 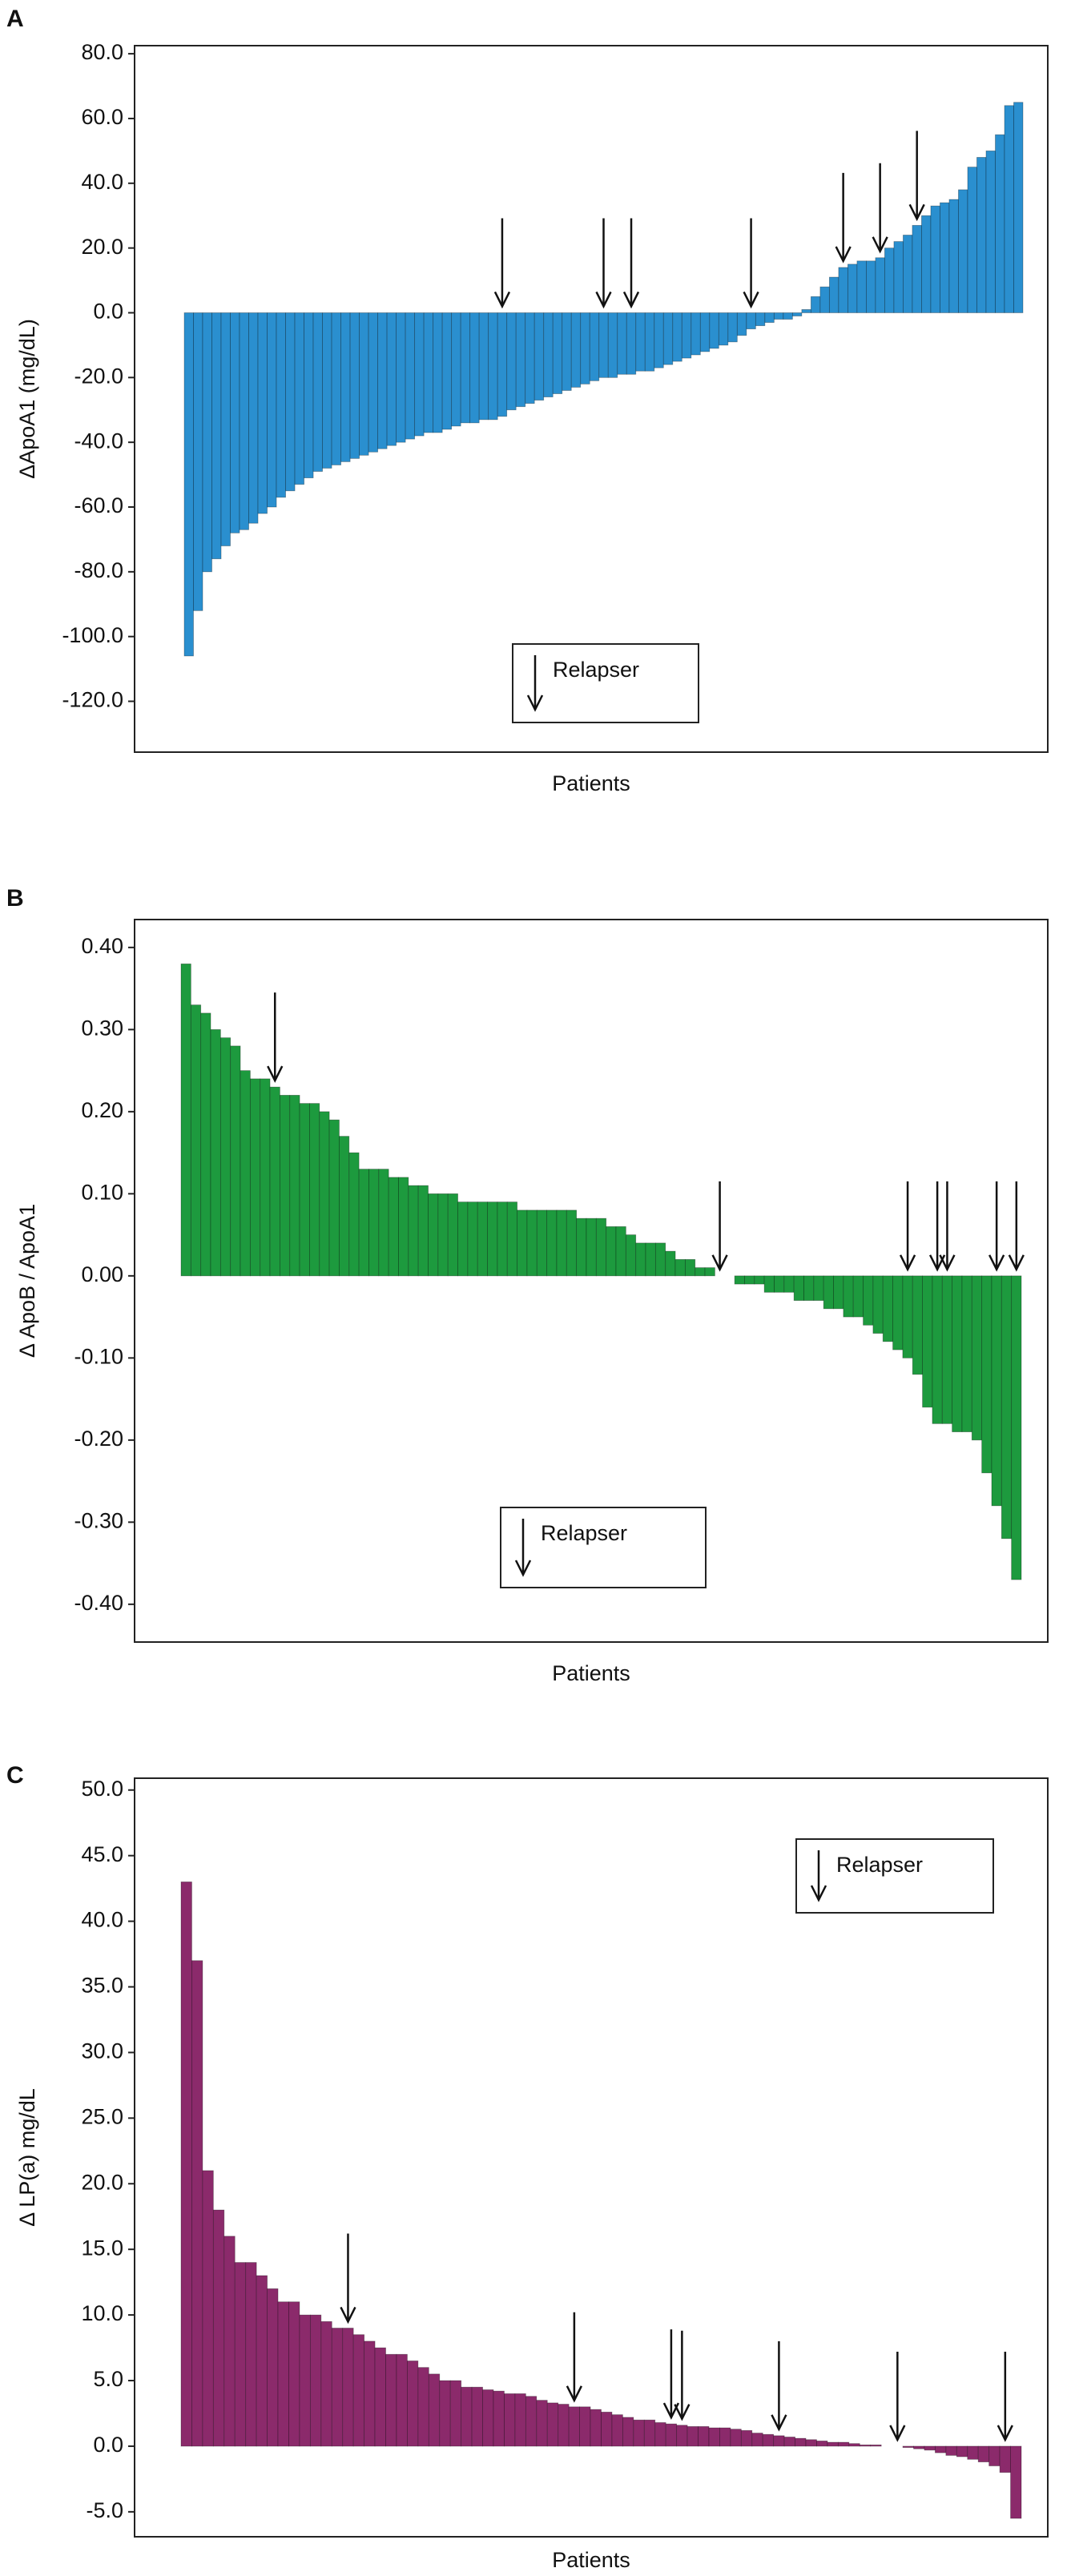 What do you see at coordinates (15, 1775) in the screenshot?
I see `panel-label: C` at bounding box center [15, 1775].